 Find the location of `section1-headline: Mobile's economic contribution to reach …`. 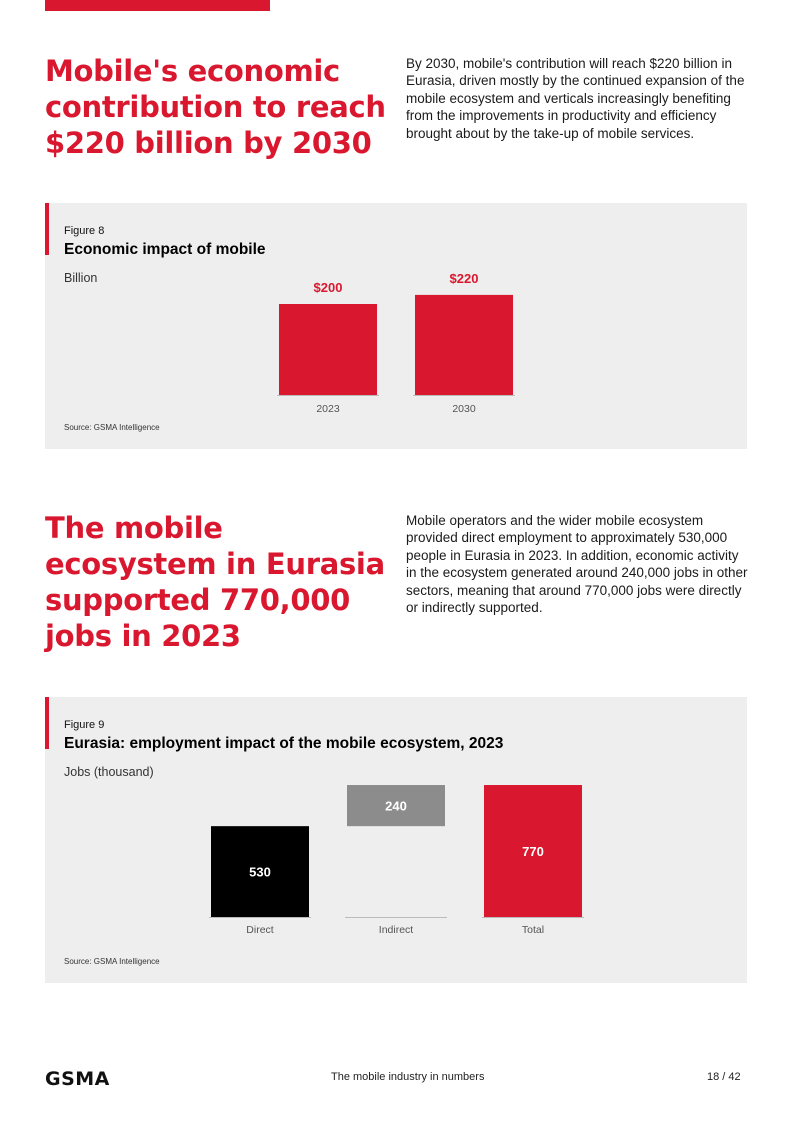

section1-headline: Mobile's economic contribution to reach … is located at coordinates (220, 107).